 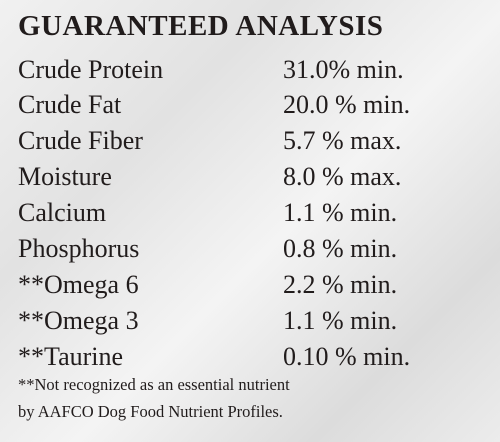 I want to click on nutrient-name: **Omega 6, so click(x=78, y=284).